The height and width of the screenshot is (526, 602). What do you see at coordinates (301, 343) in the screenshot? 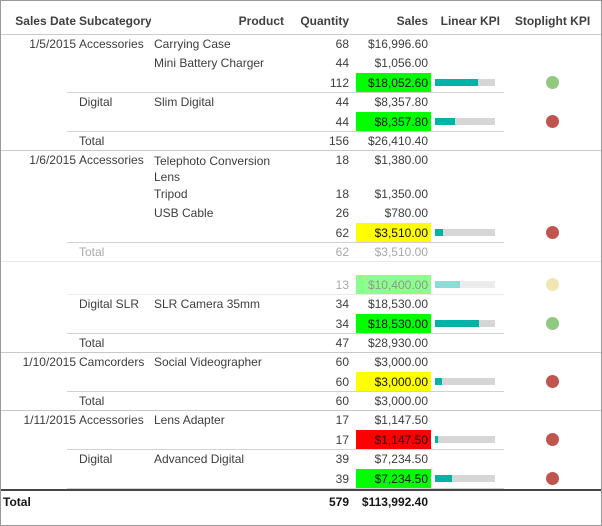
I see `table-row: Total 47 $28,930.00` at bounding box center [301, 343].